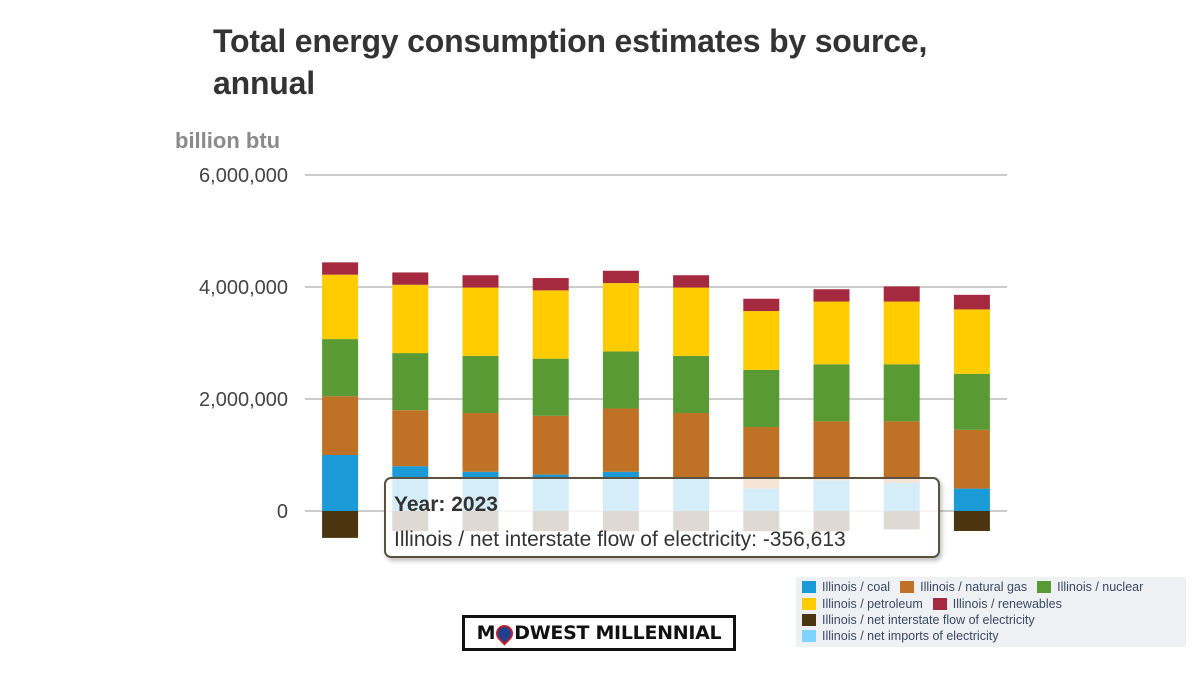 The width and height of the screenshot is (1200, 675). What do you see at coordinates (410, 438) in the screenshot?
I see `bar-2015-illinois-natural-gas` at bounding box center [410, 438].